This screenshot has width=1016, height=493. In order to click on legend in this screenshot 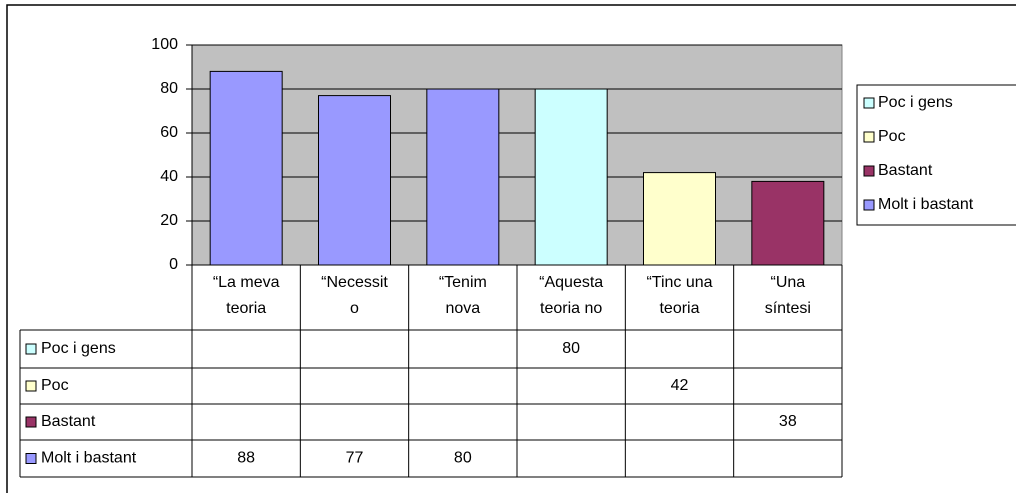, I will do `click(936, 155)`.